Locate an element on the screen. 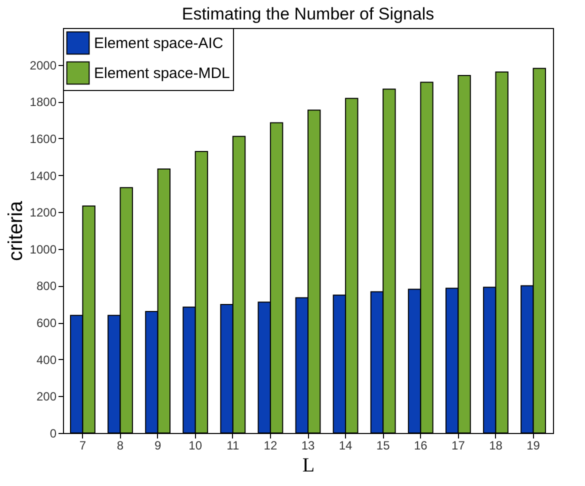  y-tick-label: 1200 is located at coordinates (43, 213).